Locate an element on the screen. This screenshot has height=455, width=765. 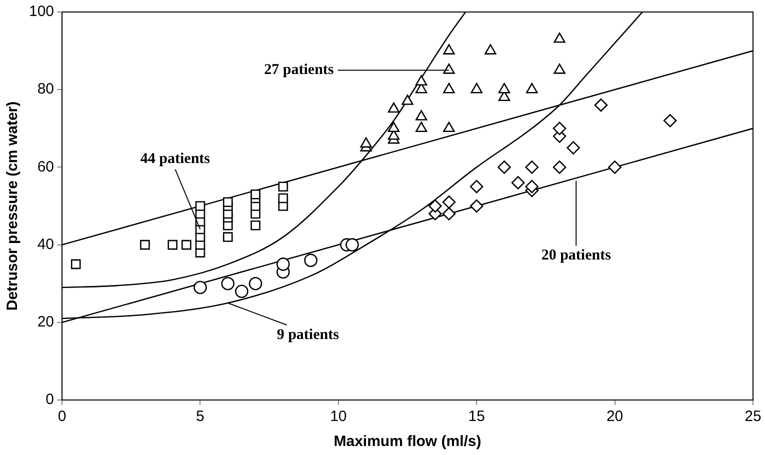
y-tick-label: 40 is located at coordinates (45, 244).